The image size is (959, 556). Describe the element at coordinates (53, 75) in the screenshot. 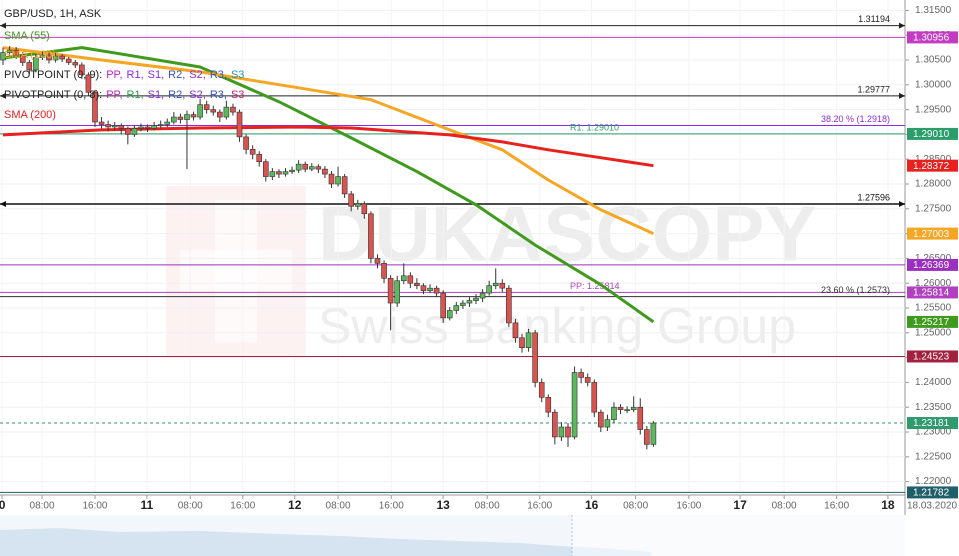

I see `pivot-legend-label: PIVOTPOINT (0, 9):` at that location.